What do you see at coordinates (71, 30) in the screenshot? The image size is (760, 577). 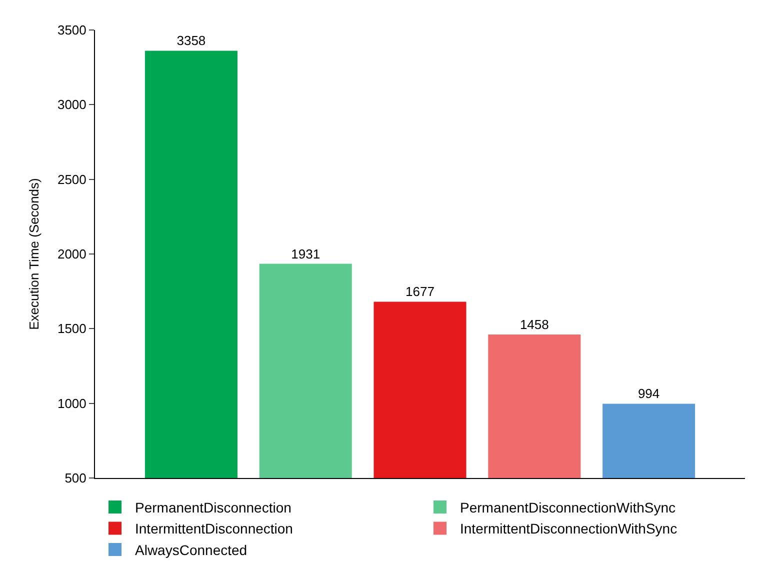 I see `y-tick-label: 3500` at bounding box center [71, 30].